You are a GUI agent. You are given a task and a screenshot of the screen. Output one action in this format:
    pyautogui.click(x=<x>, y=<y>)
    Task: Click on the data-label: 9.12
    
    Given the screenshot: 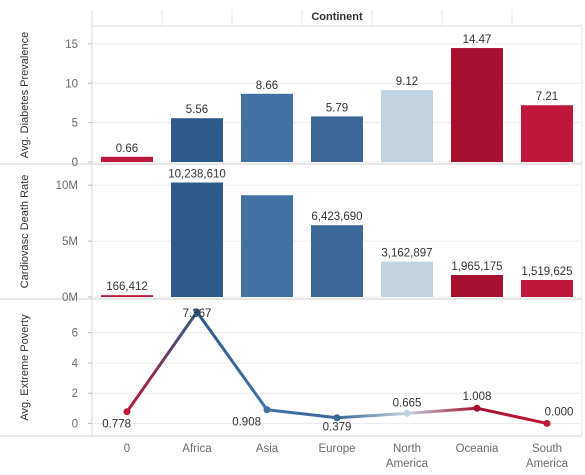 What is the action you would take?
    pyautogui.click(x=407, y=82)
    